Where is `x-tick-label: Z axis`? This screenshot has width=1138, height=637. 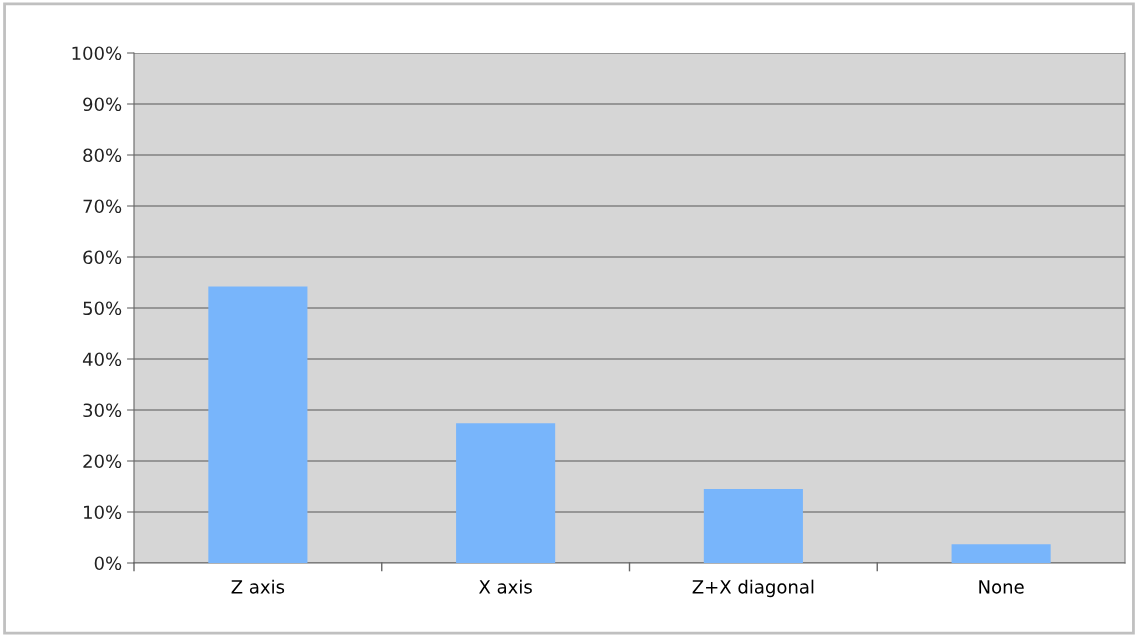 x-tick-label: Z axis is located at coordinates (258, 586).